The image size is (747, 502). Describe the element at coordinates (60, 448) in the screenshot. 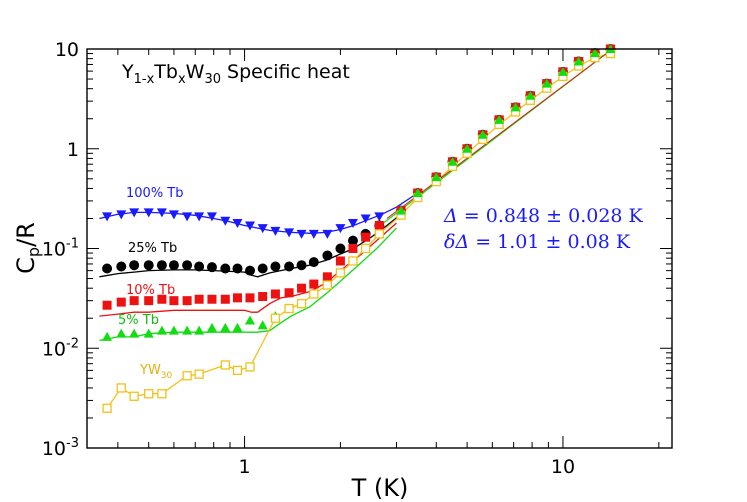

I see `y-tick-label: 10⁻³` at that location.